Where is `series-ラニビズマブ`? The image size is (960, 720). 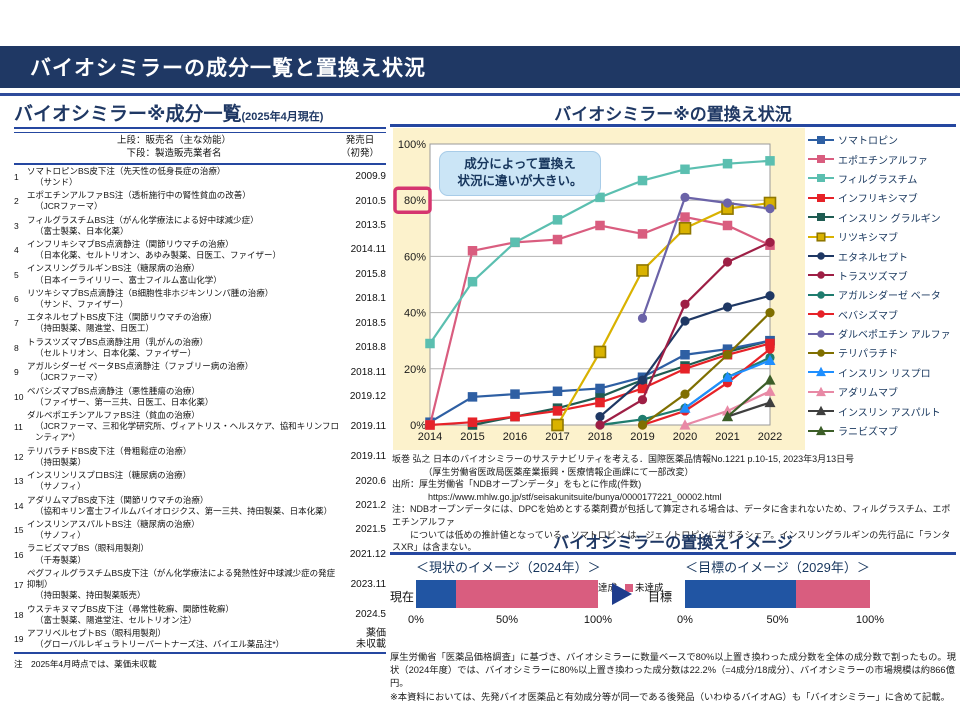
series-ラニビズマブ is located at coordinates (749, 398).